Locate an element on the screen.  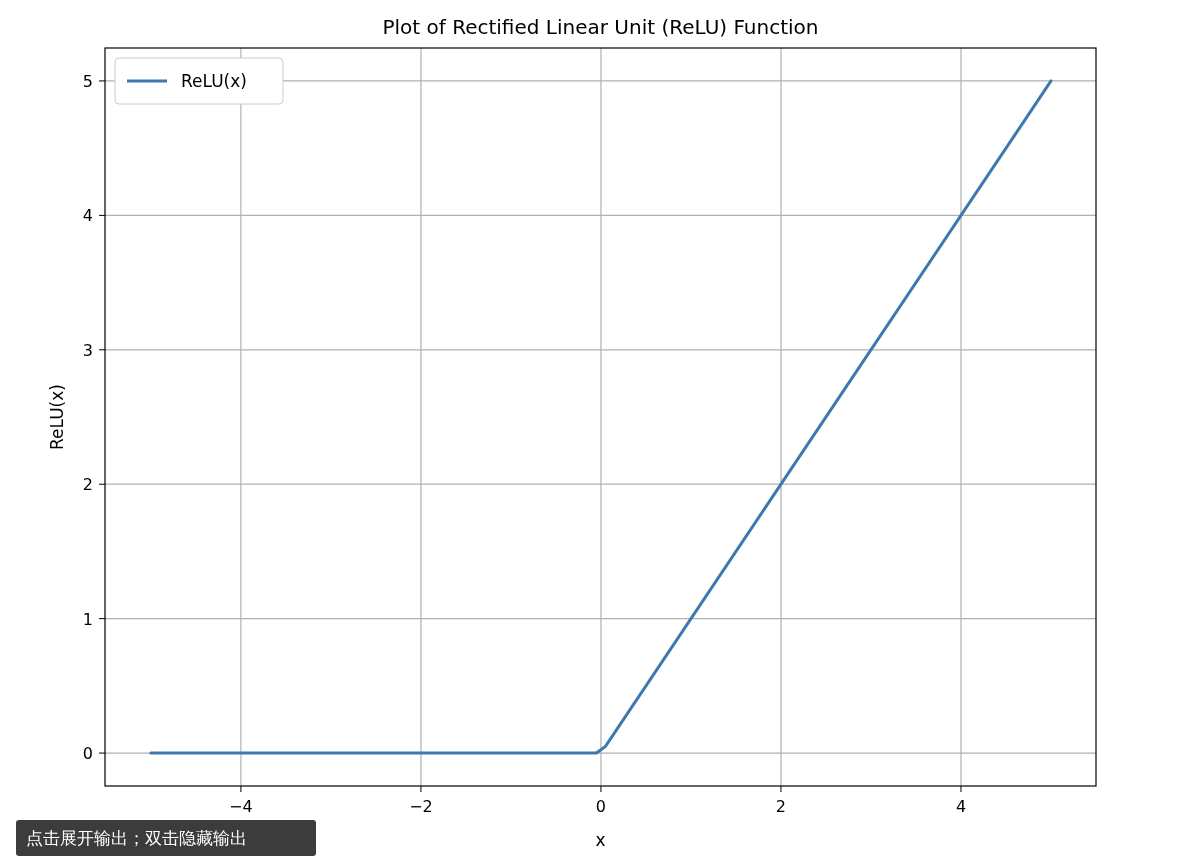
y-tick-label: 1 is located at coordinates (87, 619).